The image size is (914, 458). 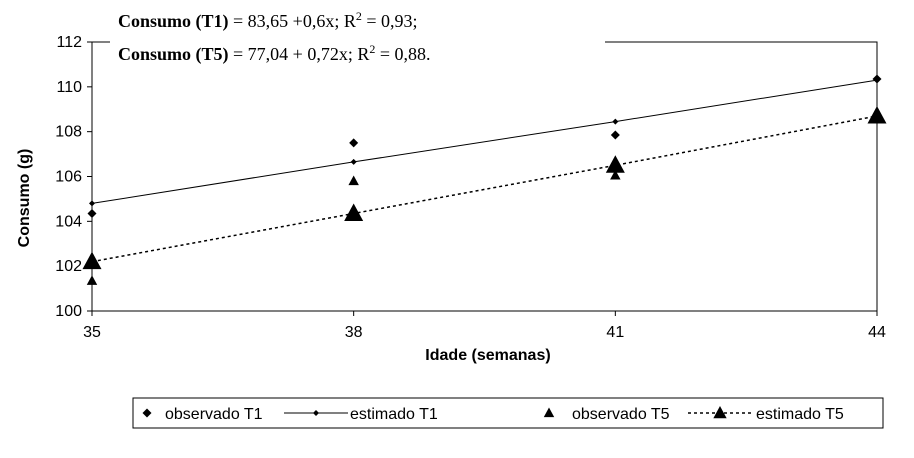 What do you see at coordinates (214, 414) in the screenshot?
I see `legend-label: observado T1` at bounding box center [214, 414].